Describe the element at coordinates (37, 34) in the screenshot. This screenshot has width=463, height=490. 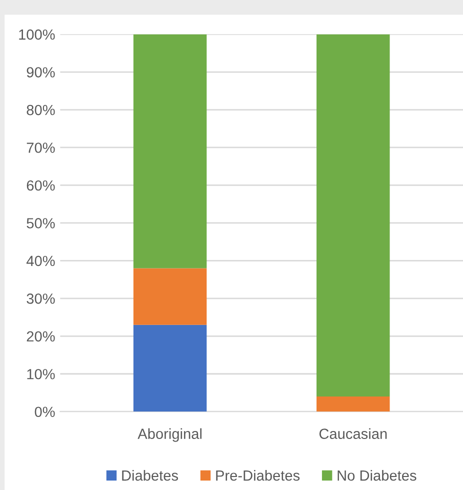
I see `y-tick-label: 100%` at that location.